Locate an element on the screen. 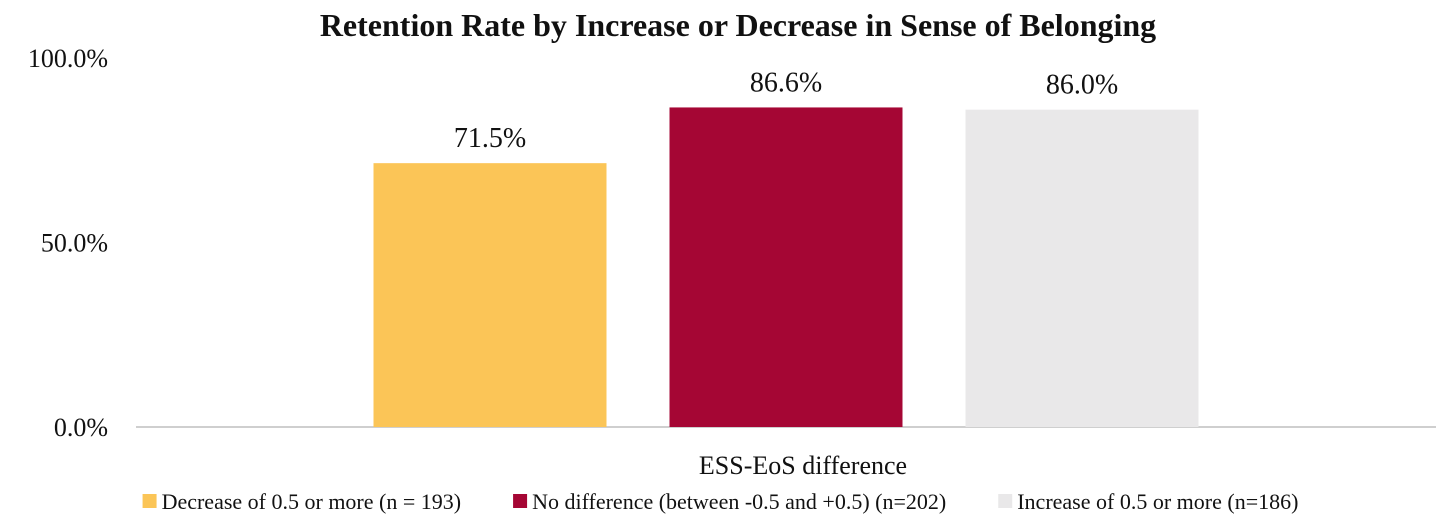 The image size is (1441, 522). legend-item: Decrease of 0.5 or more (n = 193) is located at coordinates (302, 501).